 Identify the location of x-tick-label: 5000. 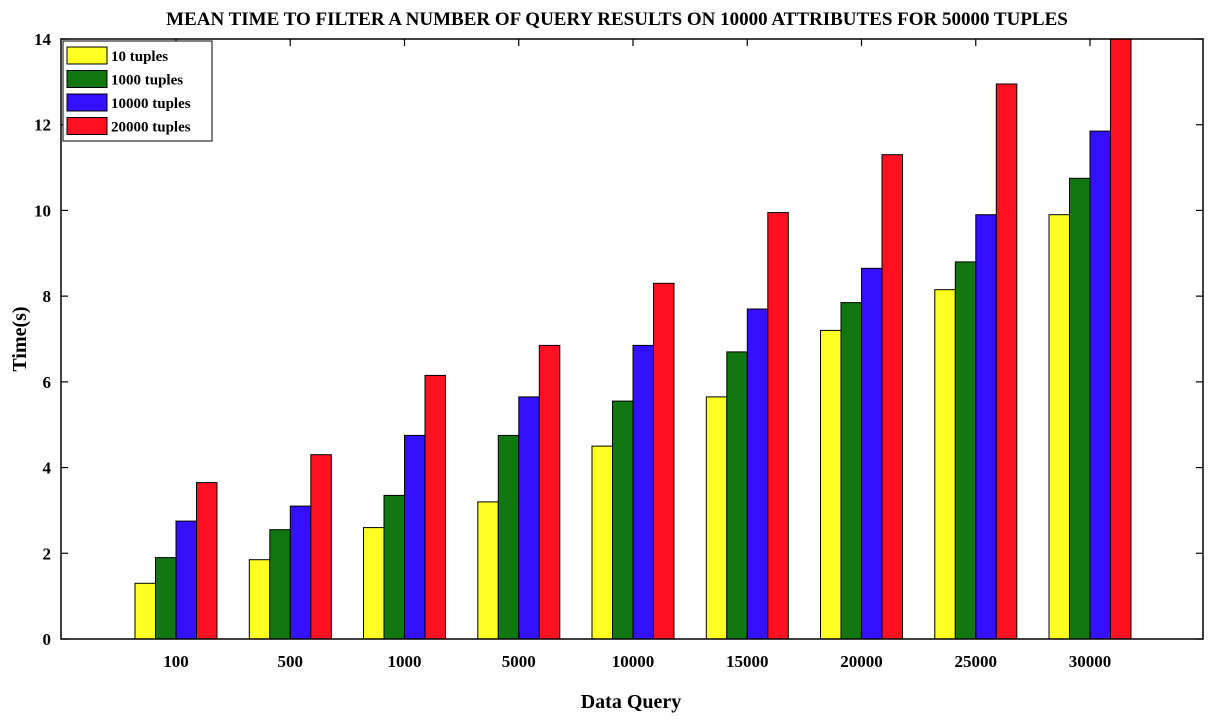
(519, 661).